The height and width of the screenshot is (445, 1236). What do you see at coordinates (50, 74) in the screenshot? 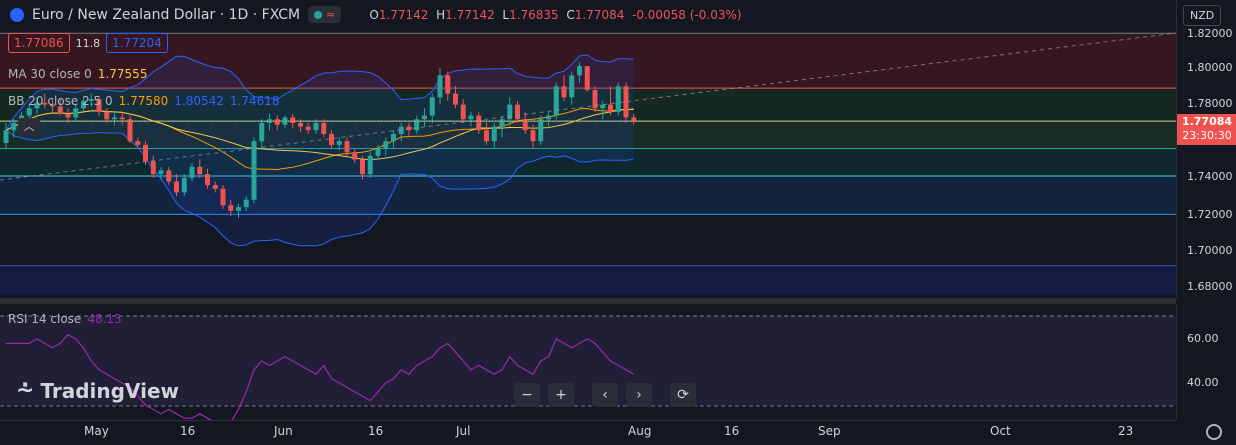
I see `ma-name: MA 30 close 0` at bounding box center [50, 74].